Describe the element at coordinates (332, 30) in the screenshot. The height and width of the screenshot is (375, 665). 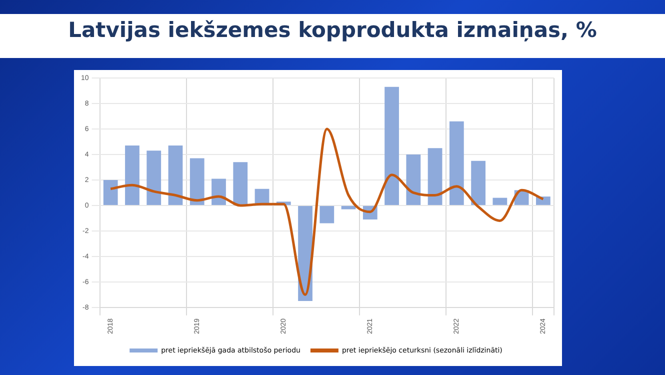
I see `chart-title: Latvijas iekšzemes kopprodukta izmaiņas, %` at that location.